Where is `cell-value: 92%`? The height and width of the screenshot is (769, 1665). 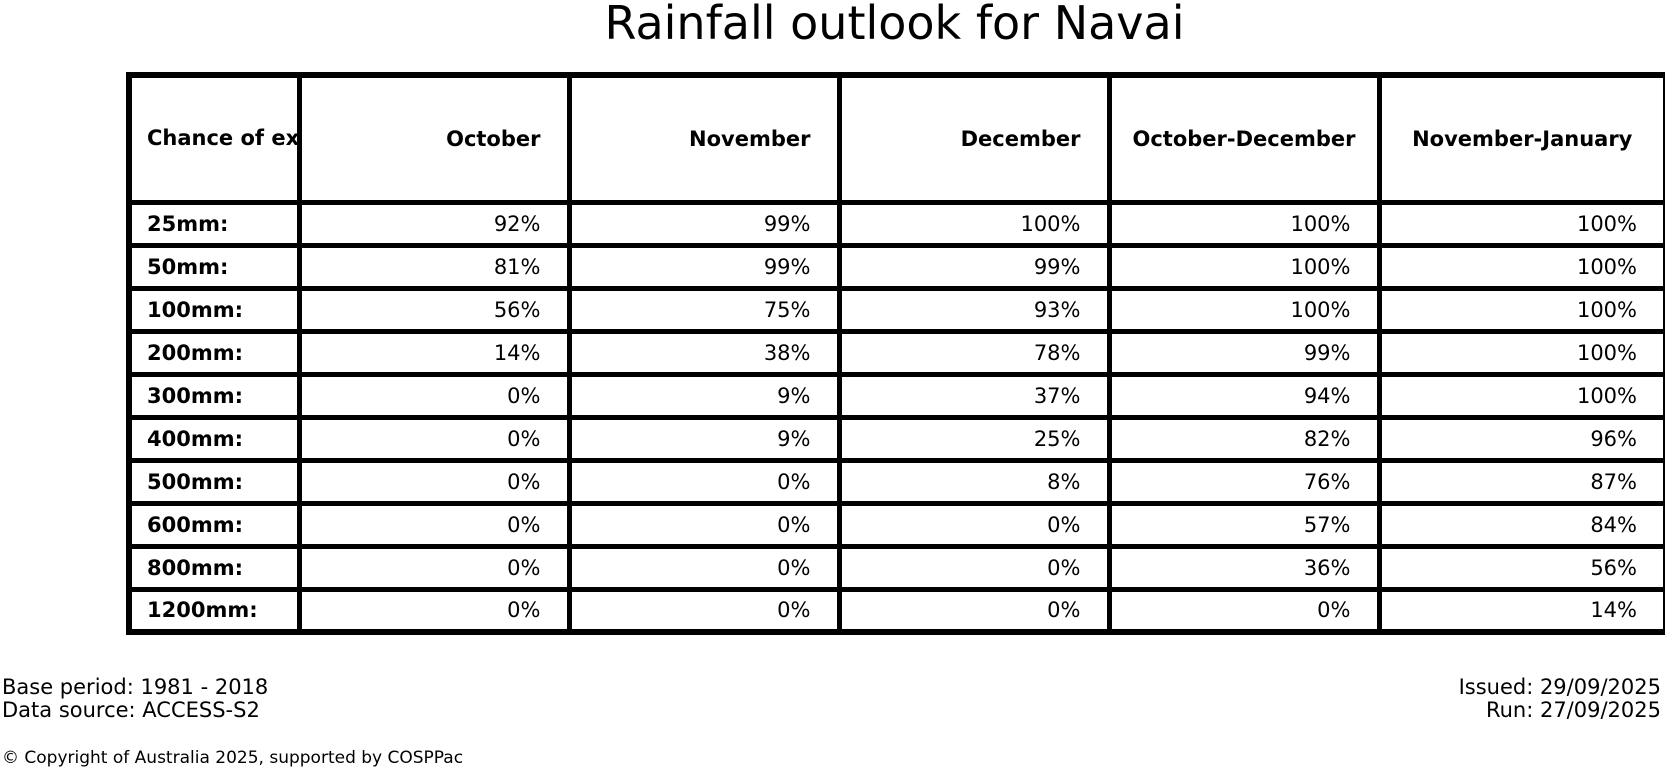
cell-value: 92% is located at coordinates (434, 223).